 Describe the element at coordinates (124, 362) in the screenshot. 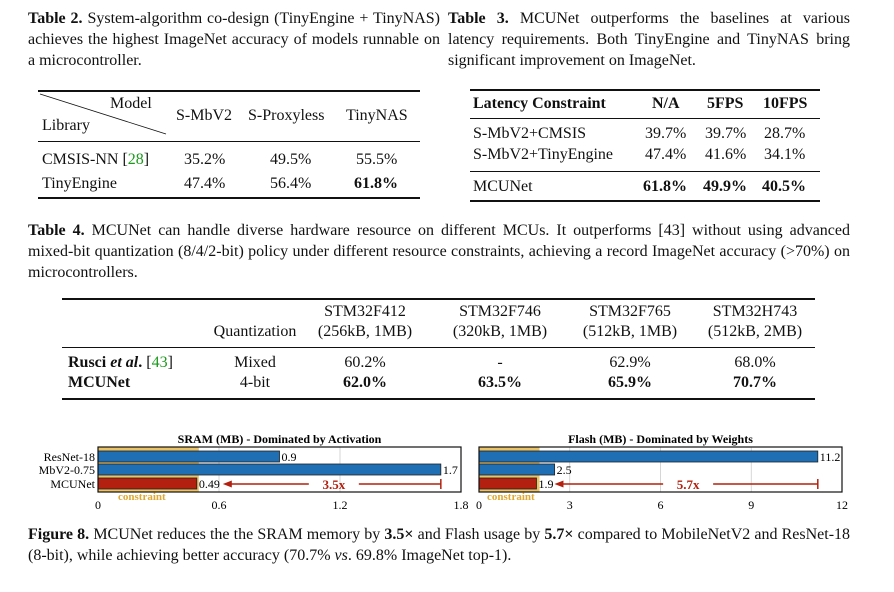

I see `row-name-italic: et al` at that location.